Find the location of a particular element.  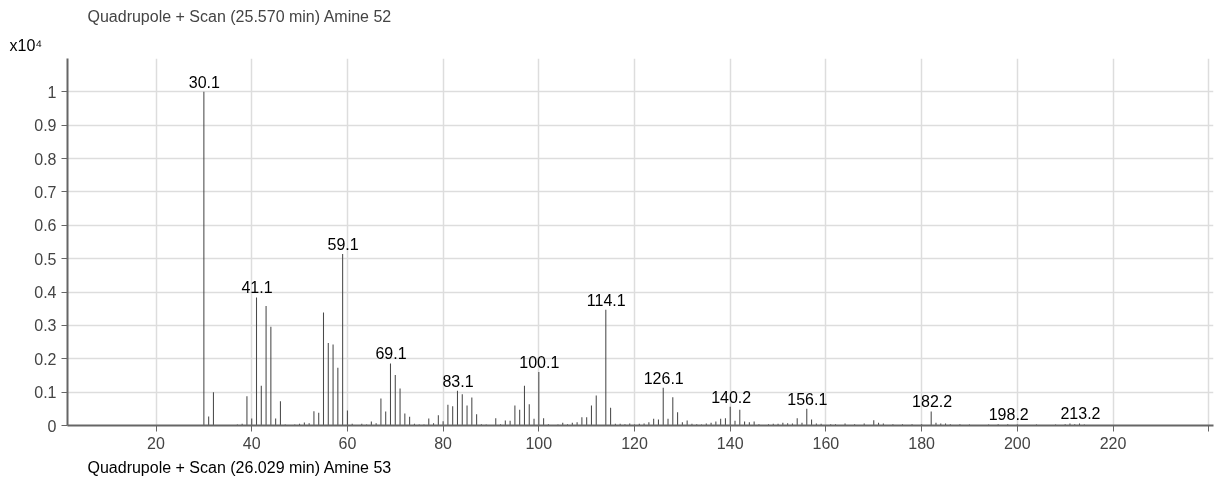

y-tick-label: 0.4 is located at coordinates (45, 293).